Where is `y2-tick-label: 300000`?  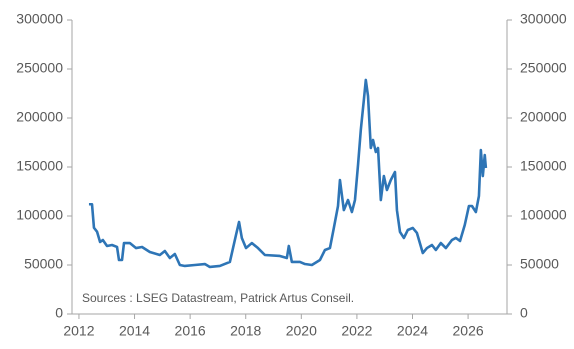
y2-tick-label: 300000 is located at coordinates (543, 19).